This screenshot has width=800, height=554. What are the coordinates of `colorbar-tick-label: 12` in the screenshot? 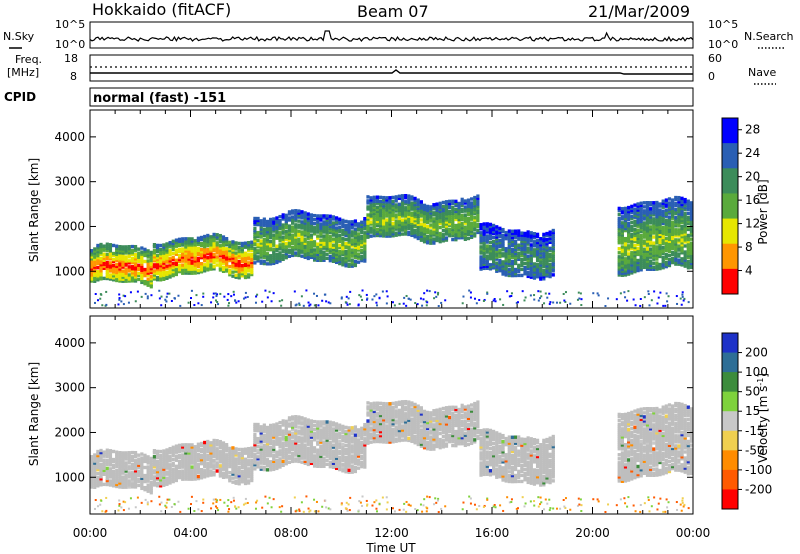 It's located at (752, 224).